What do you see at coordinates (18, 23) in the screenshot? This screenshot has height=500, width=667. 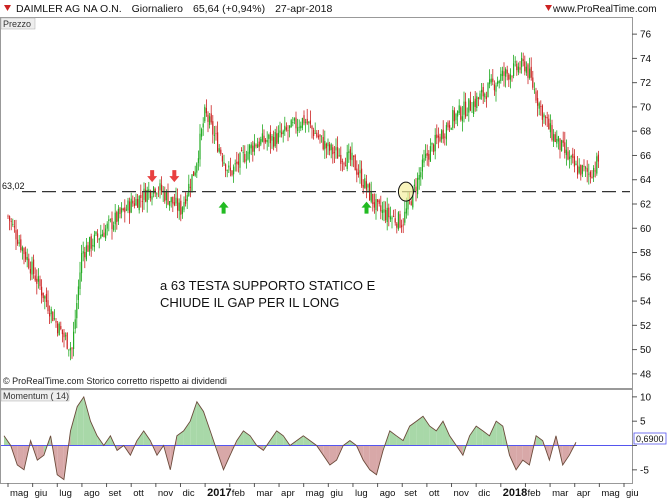 I see `price-panel-tab` at bounding box center [18, 23].